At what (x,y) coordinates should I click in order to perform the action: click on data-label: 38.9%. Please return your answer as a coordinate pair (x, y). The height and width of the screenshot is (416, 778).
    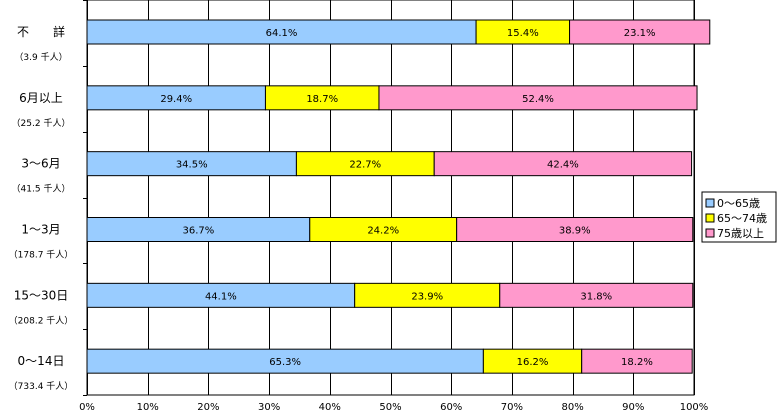
    Looking at the image, I should click on (575, 231).